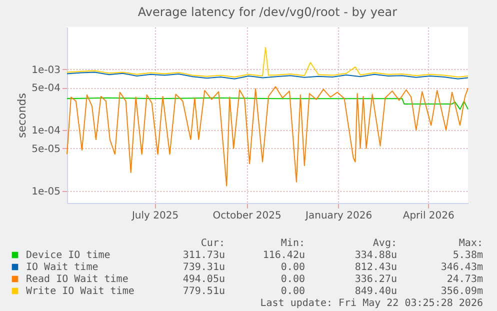 Image resolution: width=497 pixels, height=311 pixels. What do you see at coordinates (428, 216) in the screenshot?
I see `x-tick-label: April 2026` at bounding box center [428, 216].